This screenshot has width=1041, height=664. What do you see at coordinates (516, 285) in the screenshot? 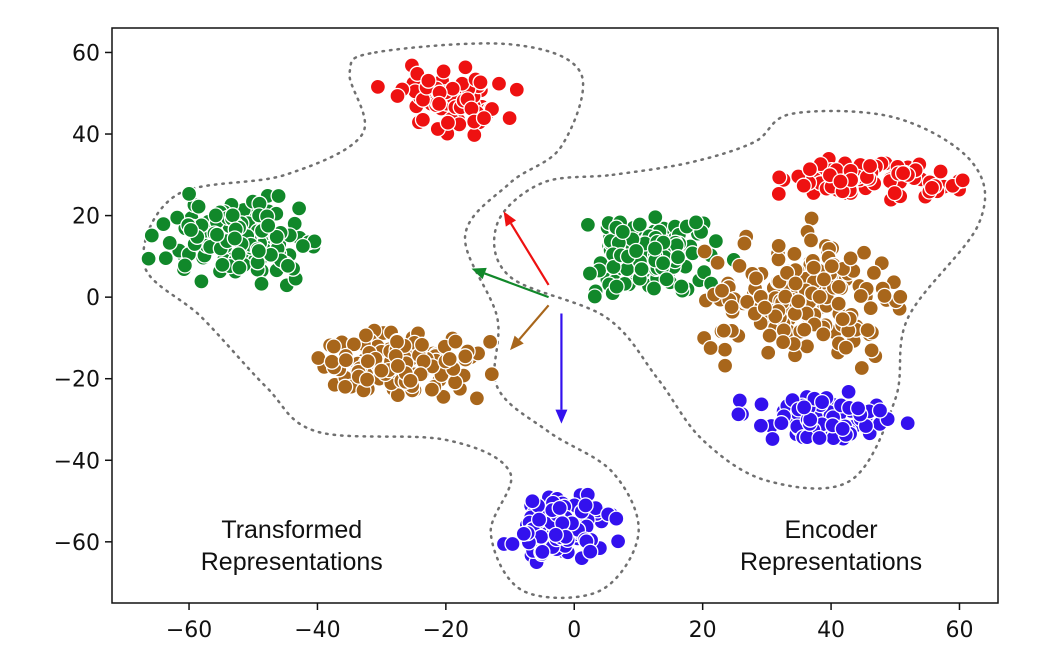
I see `arrow-green` at bounding box center [516, 285].